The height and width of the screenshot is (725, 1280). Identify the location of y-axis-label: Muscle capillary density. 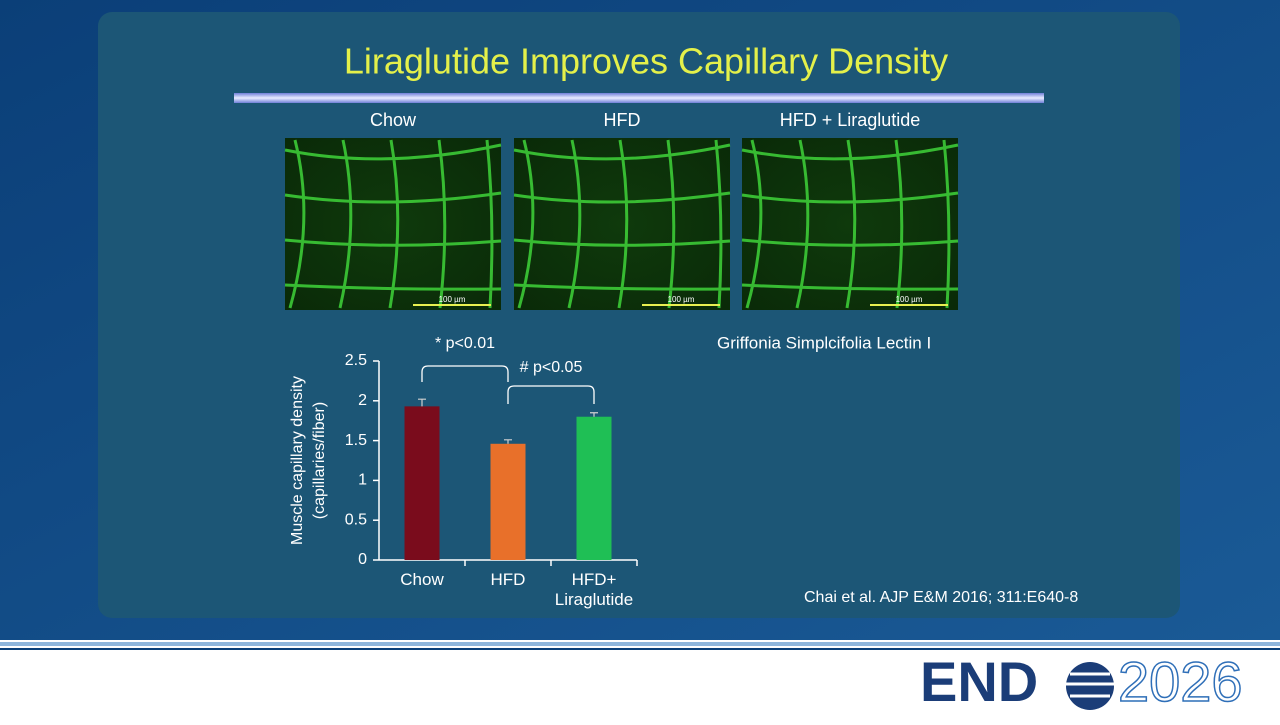
(297, 460).